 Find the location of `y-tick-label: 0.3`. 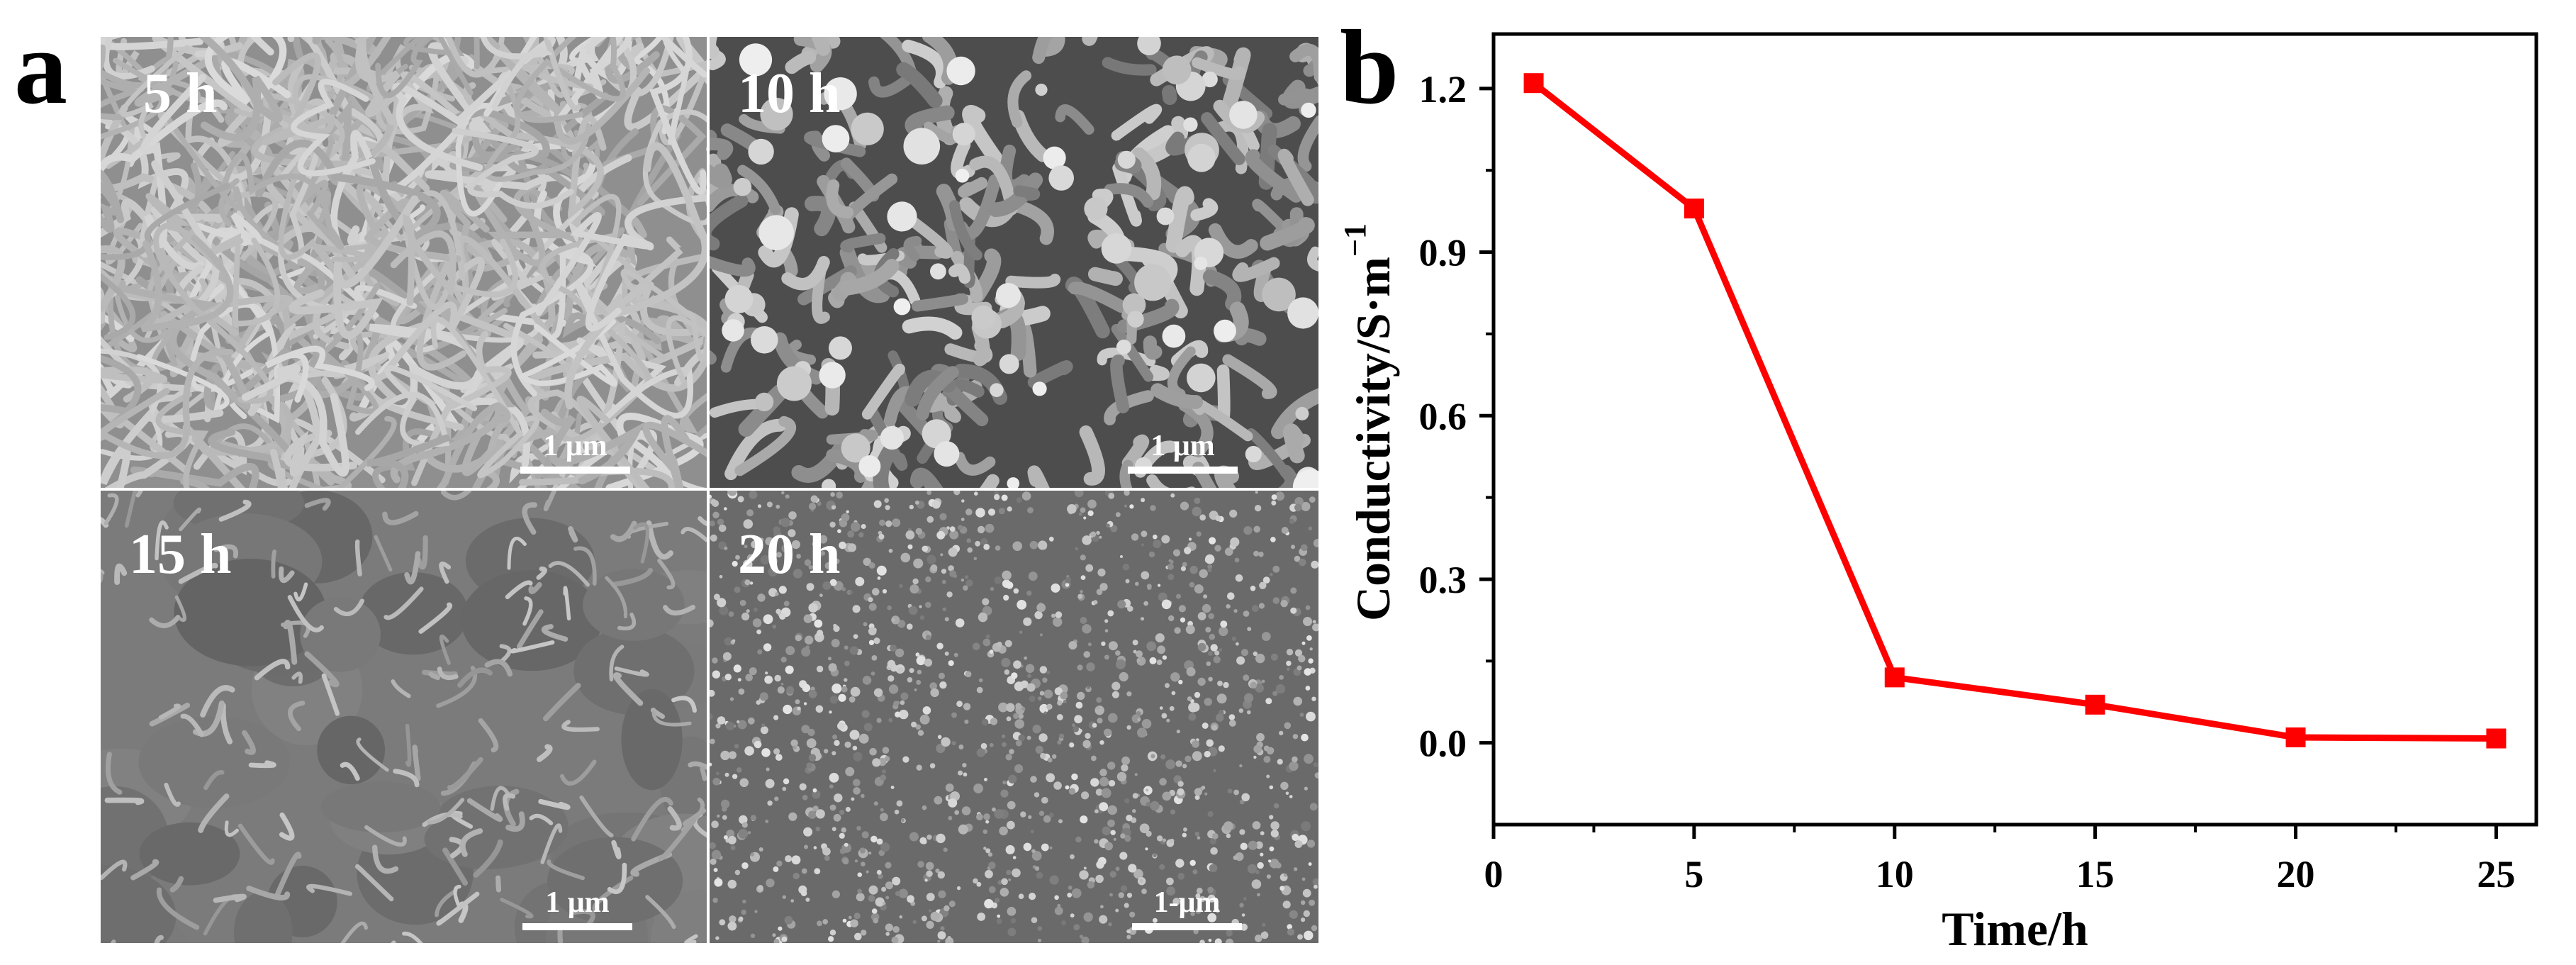

y-tick-label: 0.3 is located at coordinates (1443, 580).